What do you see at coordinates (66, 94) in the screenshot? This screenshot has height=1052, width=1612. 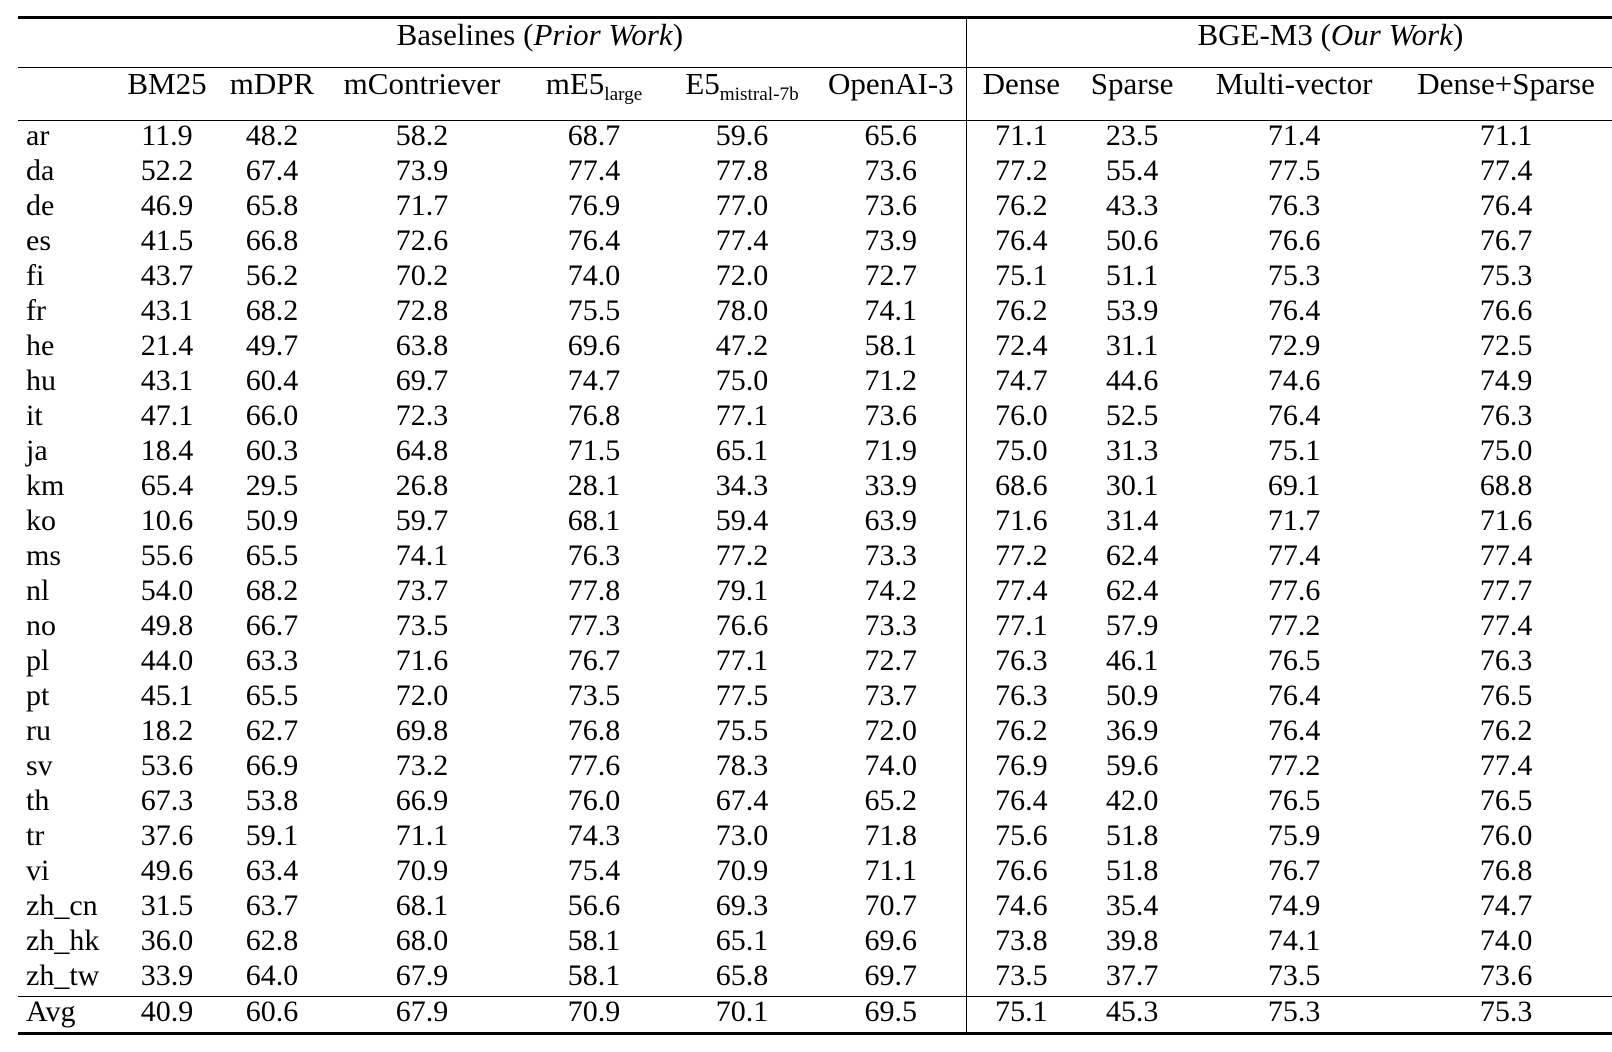 I see `column-header-language` at bounding box center [66, 94].